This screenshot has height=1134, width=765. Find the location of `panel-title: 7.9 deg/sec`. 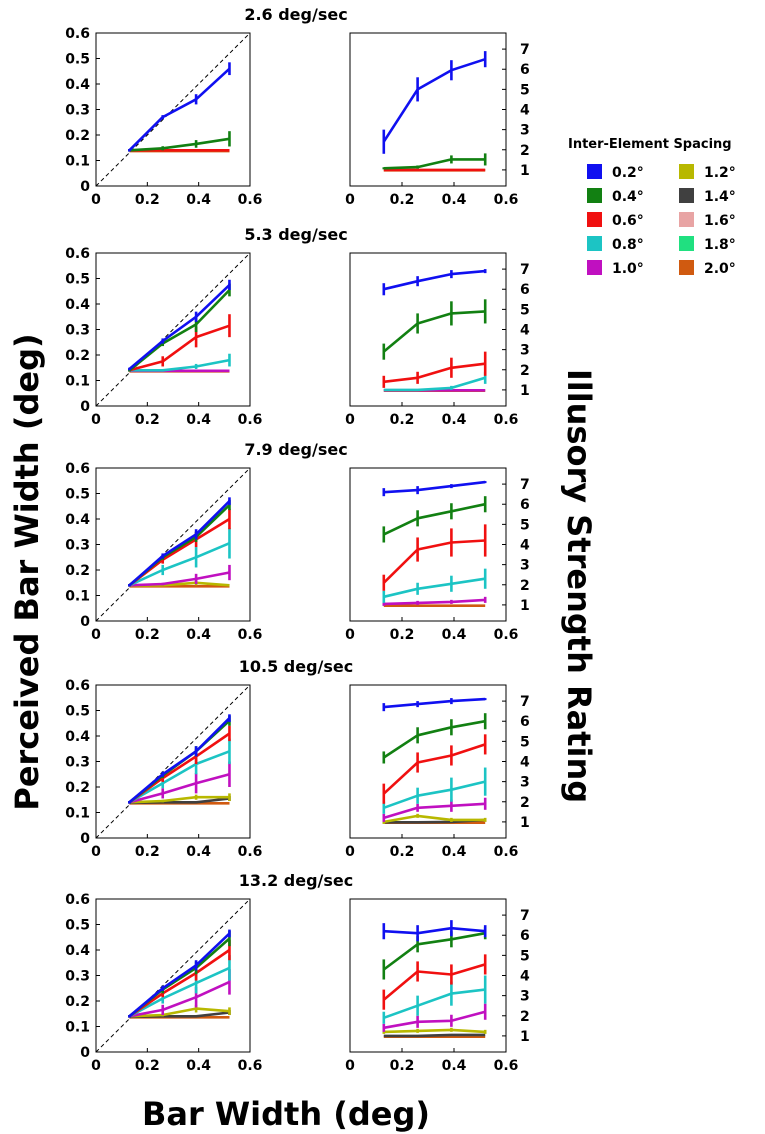

panel-title: 7.9 deg/sec is located at coordinates (295, 449).